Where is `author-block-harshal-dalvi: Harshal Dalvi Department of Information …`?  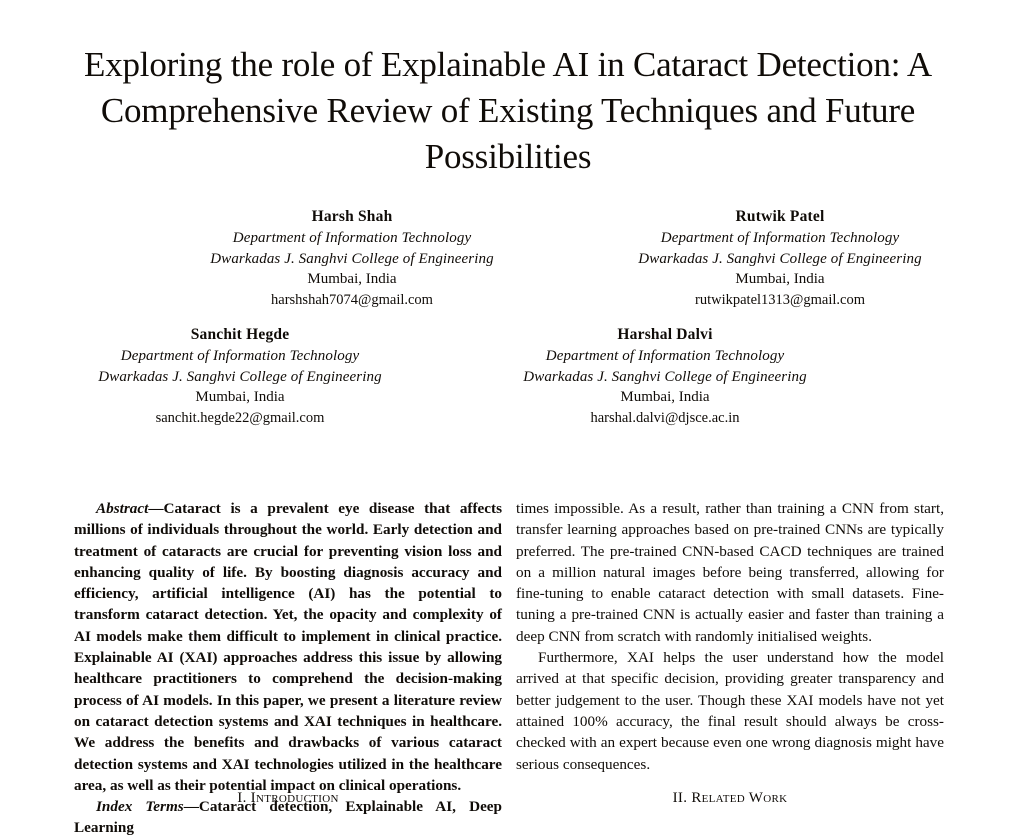 author-block-harshal-dalvi: Harshal Dalvi Department of Information … is located at coordinates (665, 376).